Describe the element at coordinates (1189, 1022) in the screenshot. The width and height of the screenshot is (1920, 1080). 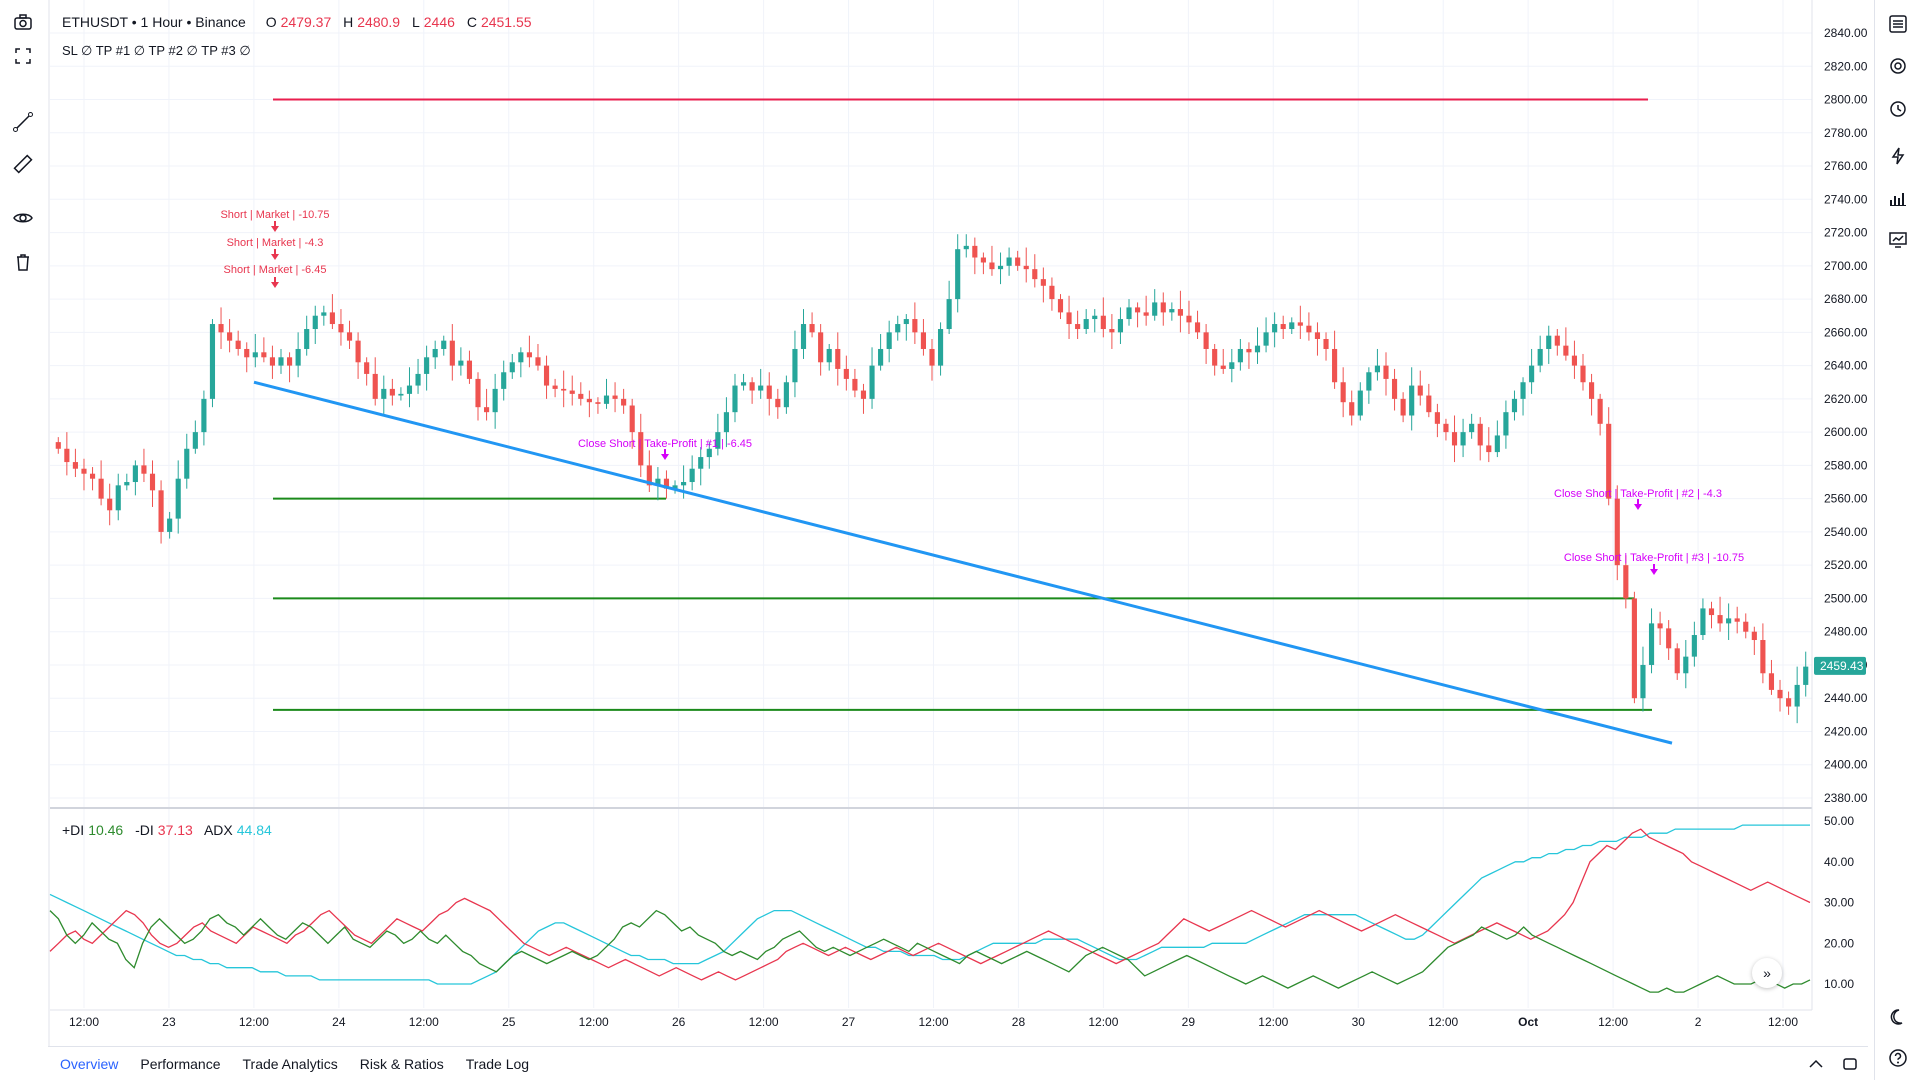
I see `time-axis-label: 29` at that location.